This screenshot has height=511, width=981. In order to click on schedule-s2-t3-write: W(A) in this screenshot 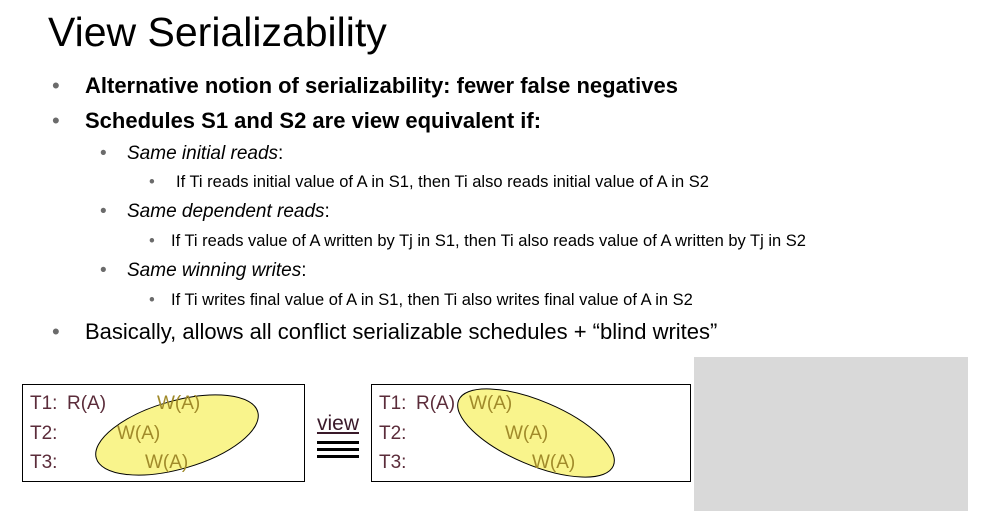, I will do `click(553, 463)`.